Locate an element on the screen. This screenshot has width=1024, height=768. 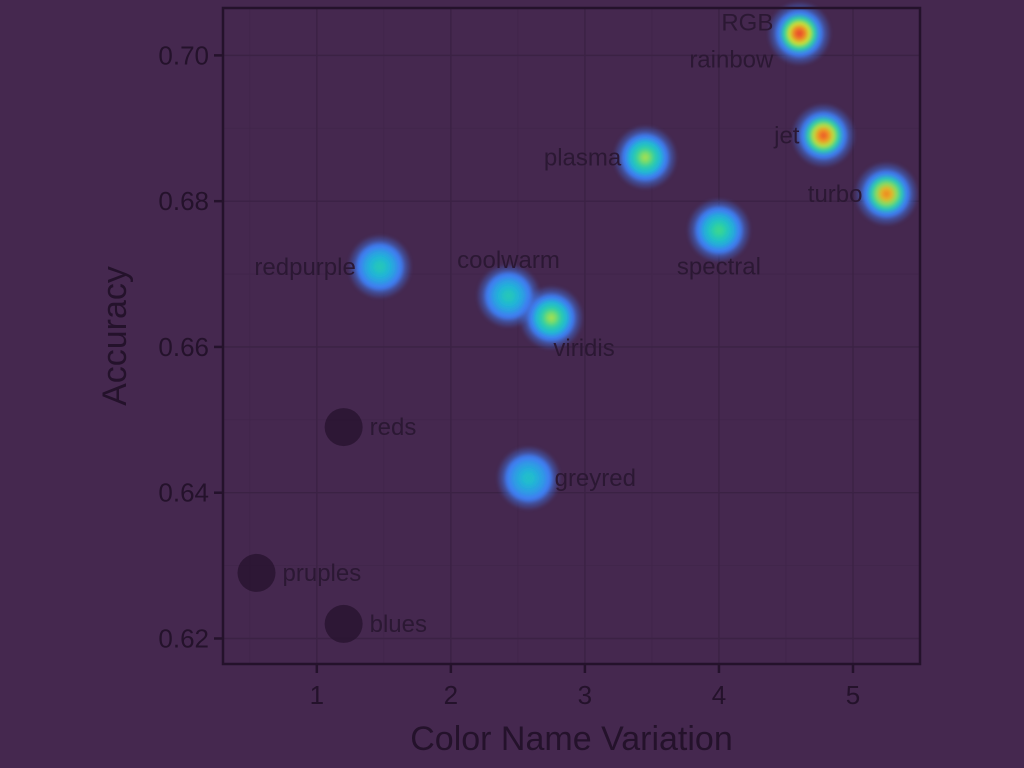
x-tick-label: 4 is located at coordinates (719, 695).